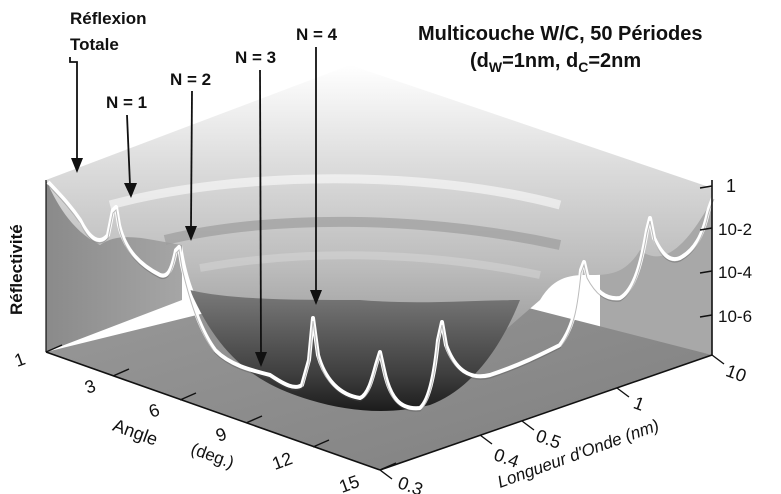 This screenshot has width=781, height=494. I want to click on annotation-total-line2: Totale, so click(94, 44).